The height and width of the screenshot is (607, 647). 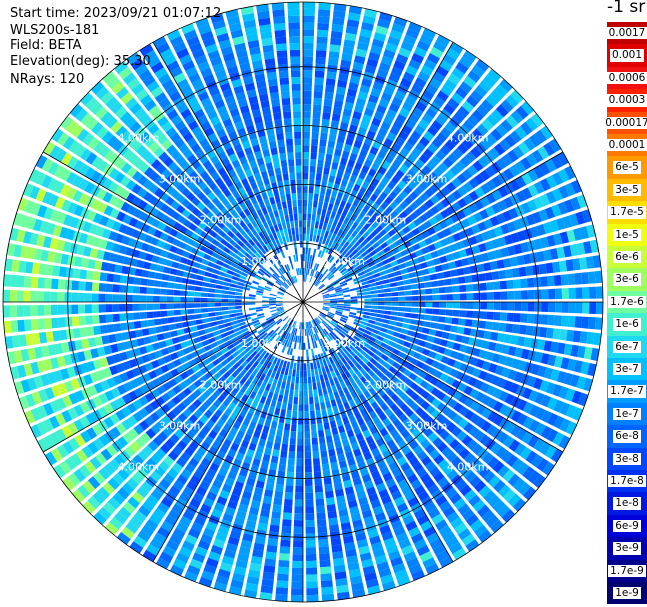 I want to click on colorbar-tick-label: 1e-8, so click(x=627, y=503).